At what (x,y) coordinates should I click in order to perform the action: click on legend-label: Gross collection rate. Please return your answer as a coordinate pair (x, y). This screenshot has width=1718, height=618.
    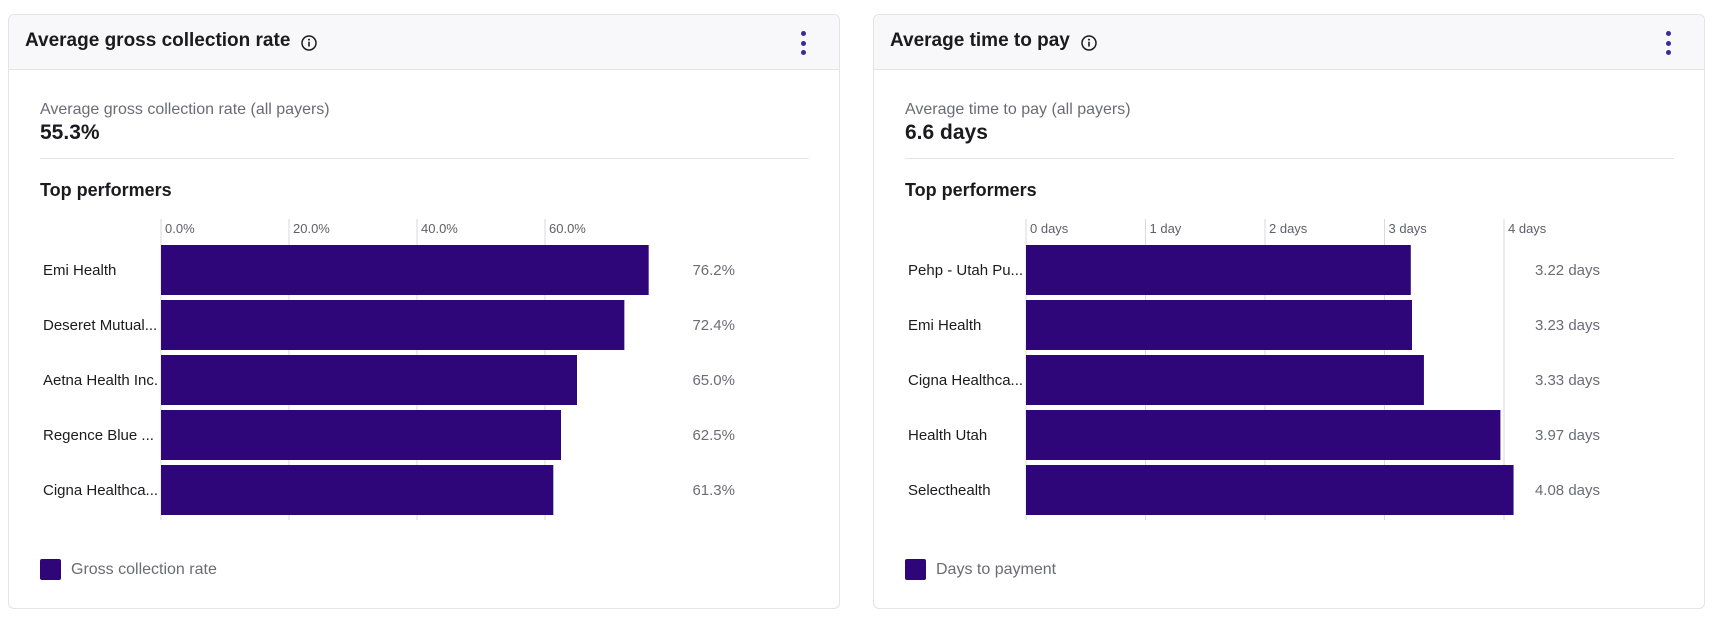
    Looking at the image, I should click on (144, 569).